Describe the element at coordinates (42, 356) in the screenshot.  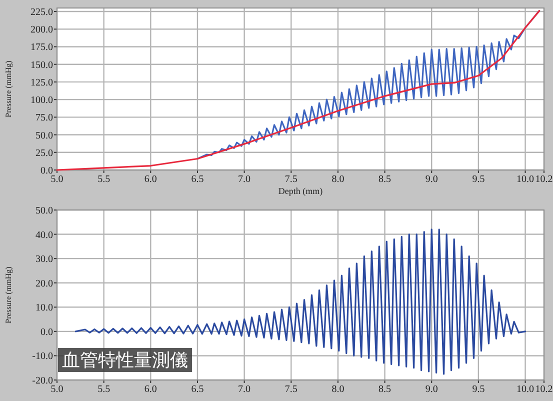
I see `y-tick-label: -10.0` at that location.